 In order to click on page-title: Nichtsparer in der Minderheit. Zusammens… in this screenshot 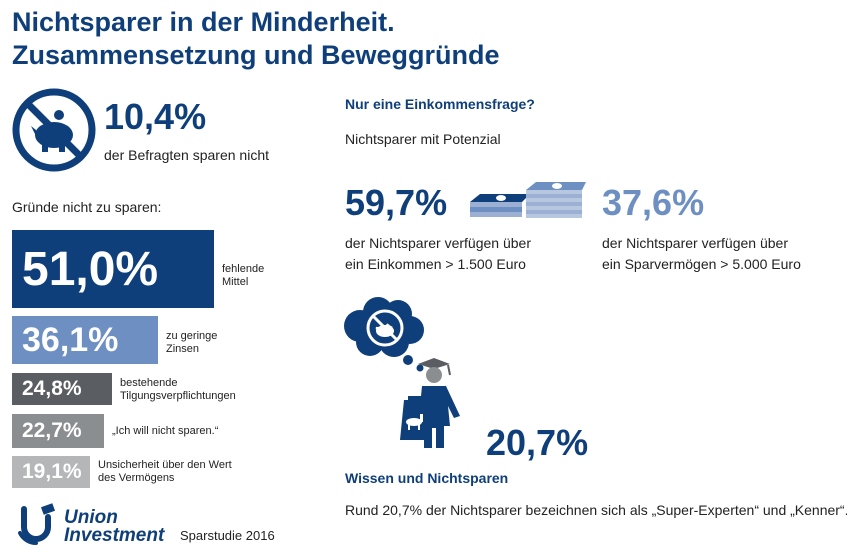, I will do `click(256, 39)`.